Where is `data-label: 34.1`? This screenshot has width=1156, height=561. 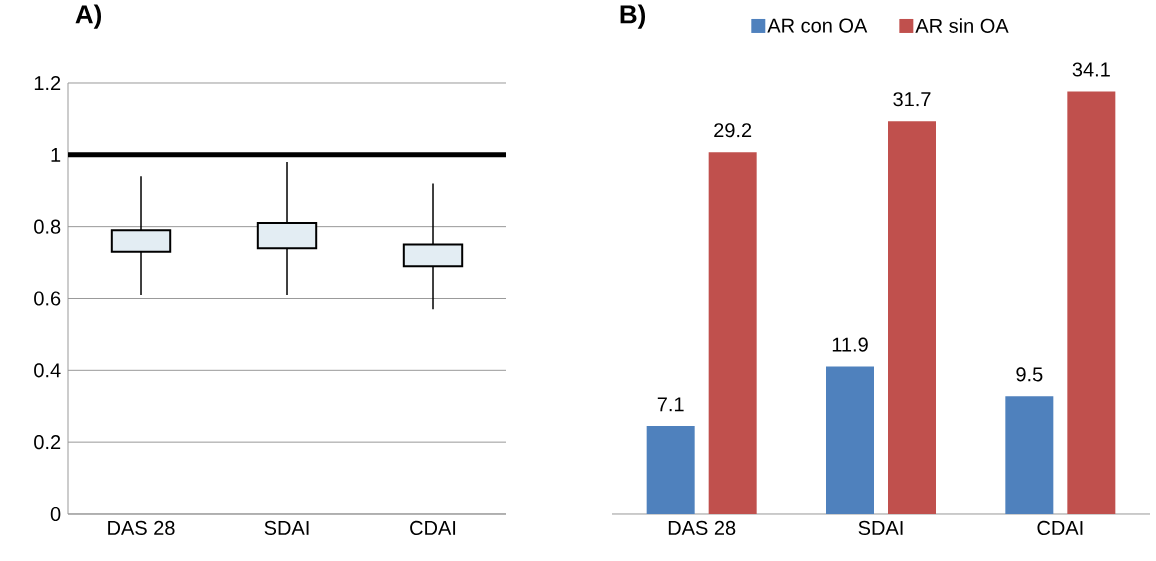
data-label: 34.1 is located at coordinates (1091, 69).